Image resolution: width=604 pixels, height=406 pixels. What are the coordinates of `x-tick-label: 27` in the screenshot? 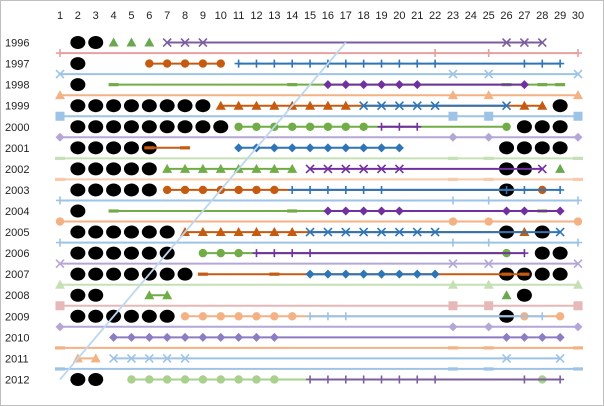 It's located at (524, 16).